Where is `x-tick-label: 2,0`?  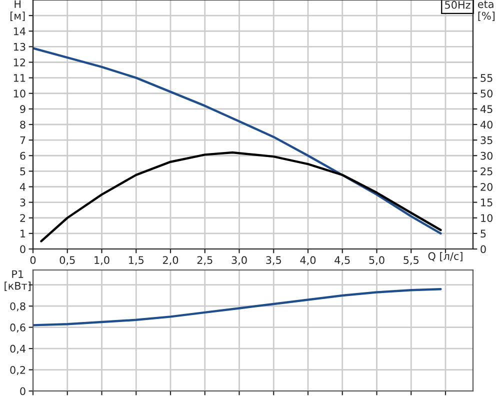
x-tick-label: 2,0 is located at coordinates (170, 261).